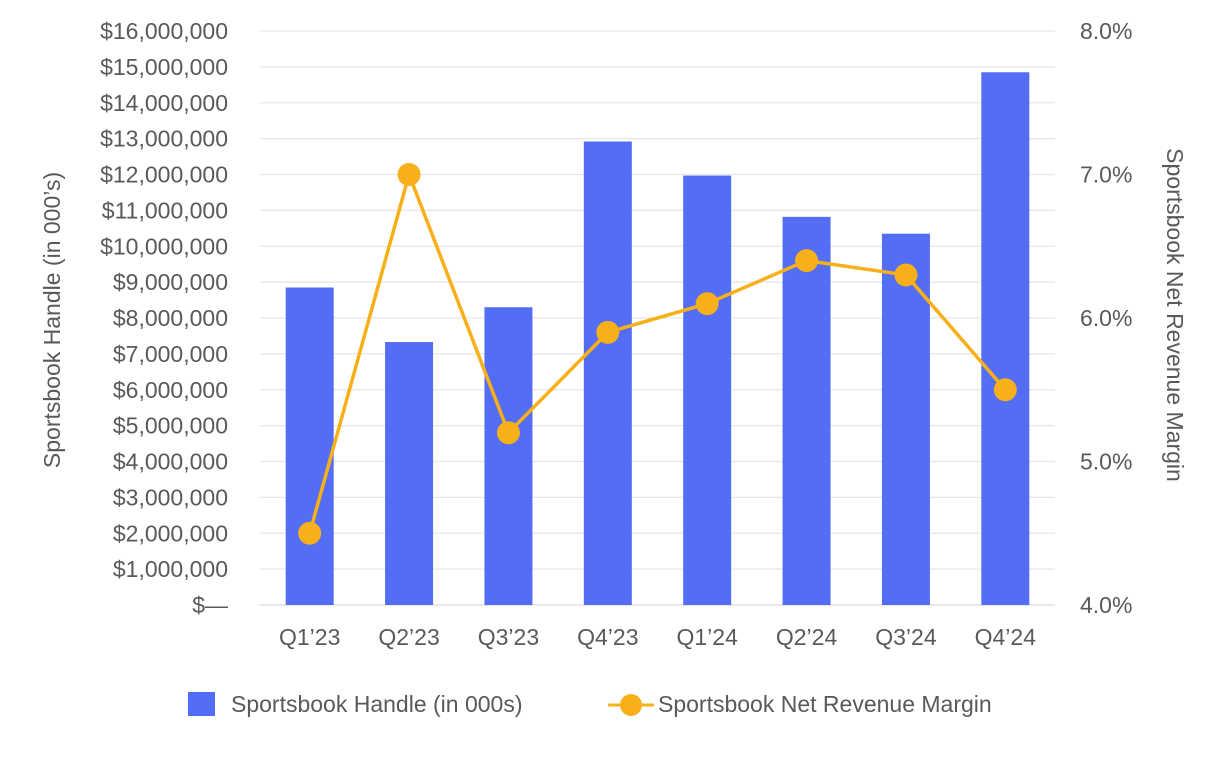  What do you see at coordinates (164, 139) in the screenshot?
I see `left-tick-label: $13,000,000` at bounding box center [164, 139].